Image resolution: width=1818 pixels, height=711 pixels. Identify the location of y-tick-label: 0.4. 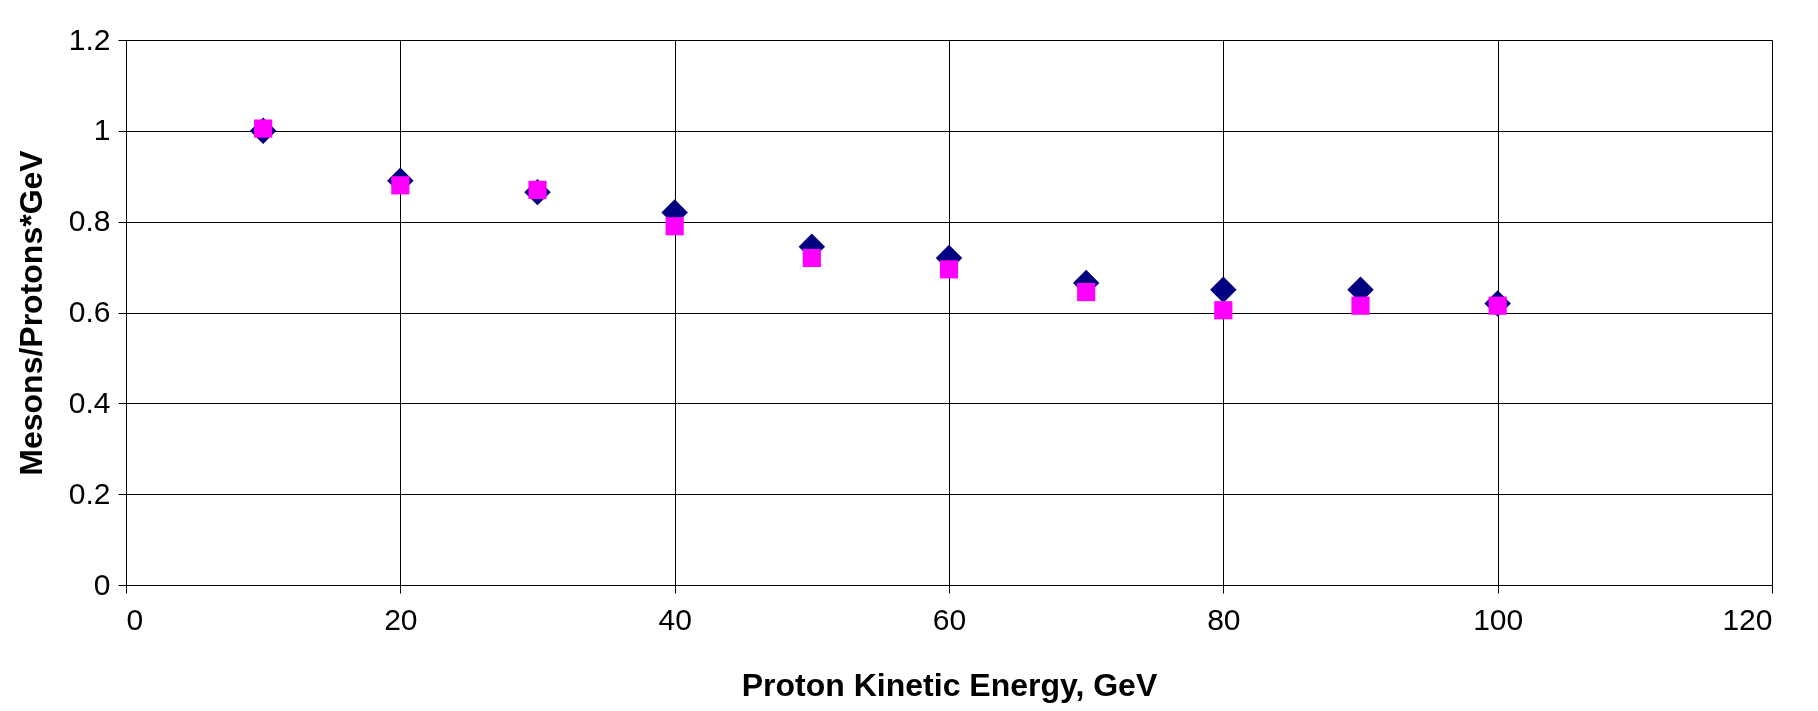
(89, 402).